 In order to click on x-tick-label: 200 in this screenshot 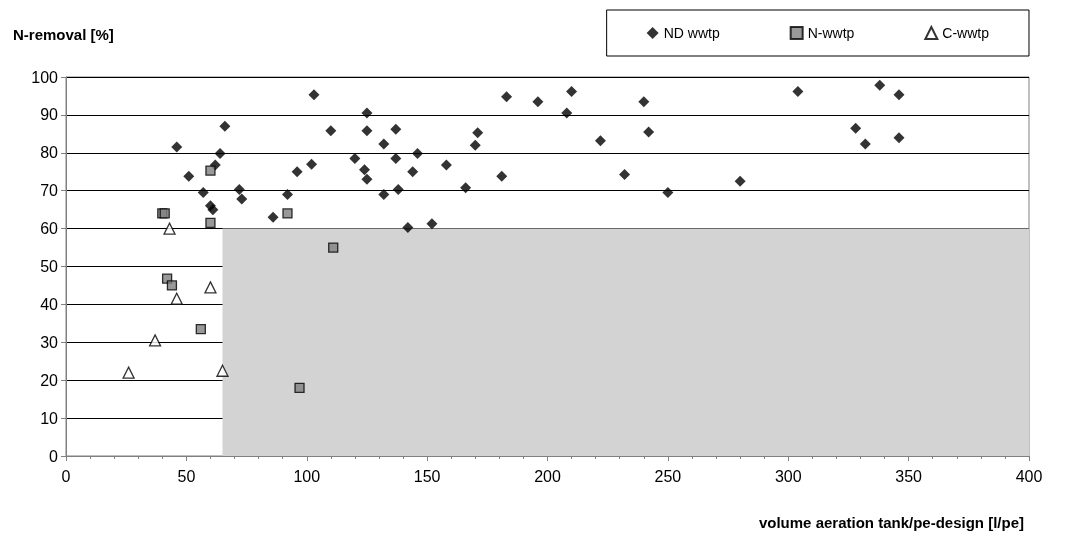, I will do `click(547, 476)`.